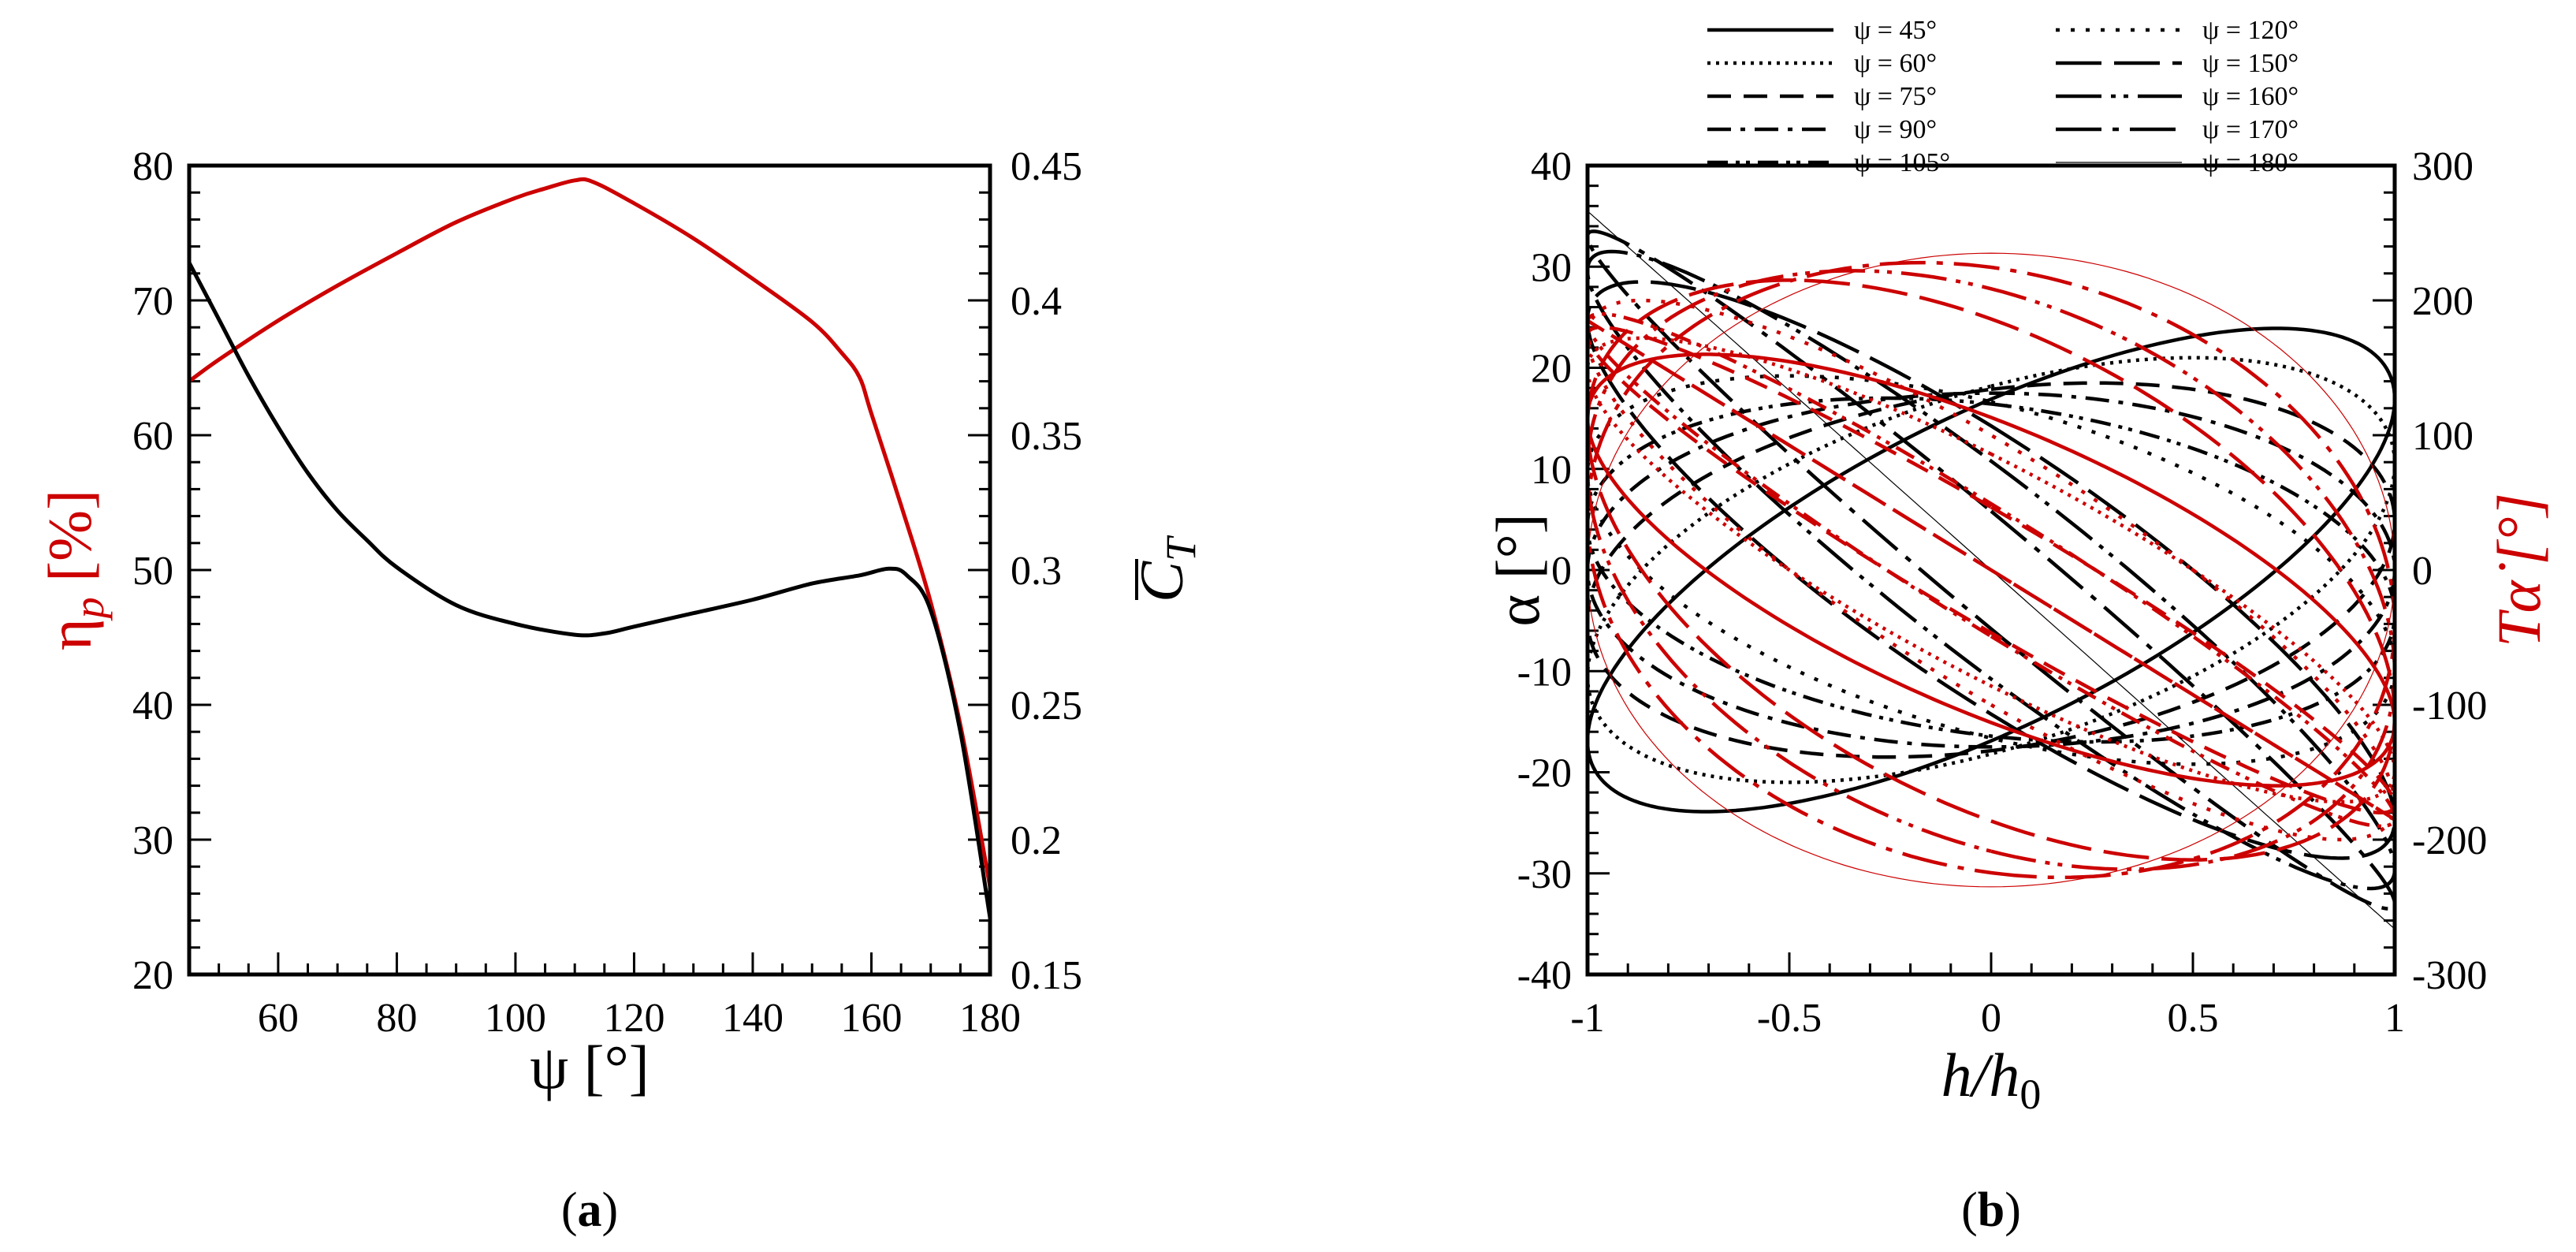 Image resolution: width=2576 pixels, height=1252 pixels. What do you see at coordinates (2422, 571) in the screenshot?
I see `chart-b-ytick-right-label: 0` at bounding box center [2422, 571].